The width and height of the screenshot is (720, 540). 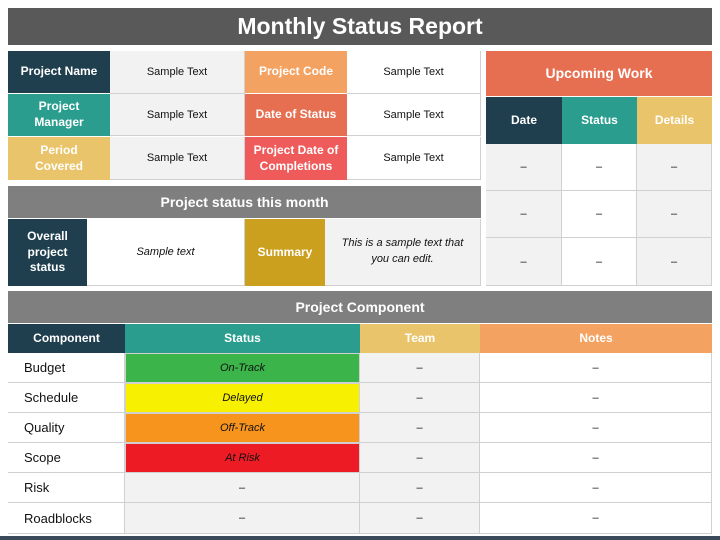 I want to click on status-badge-quality: Off-Track, so click(x=242, y=428).